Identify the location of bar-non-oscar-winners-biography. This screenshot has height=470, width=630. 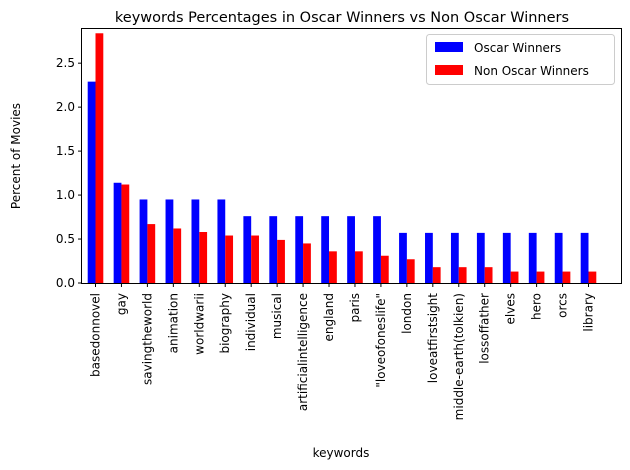
(229, 259).